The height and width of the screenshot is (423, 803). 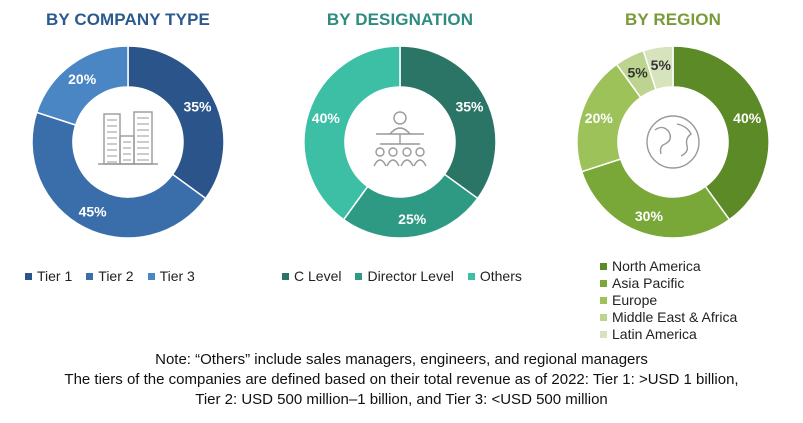 I want to click on chart-title: BY DESIGNATION, so click(x=400, y=19).